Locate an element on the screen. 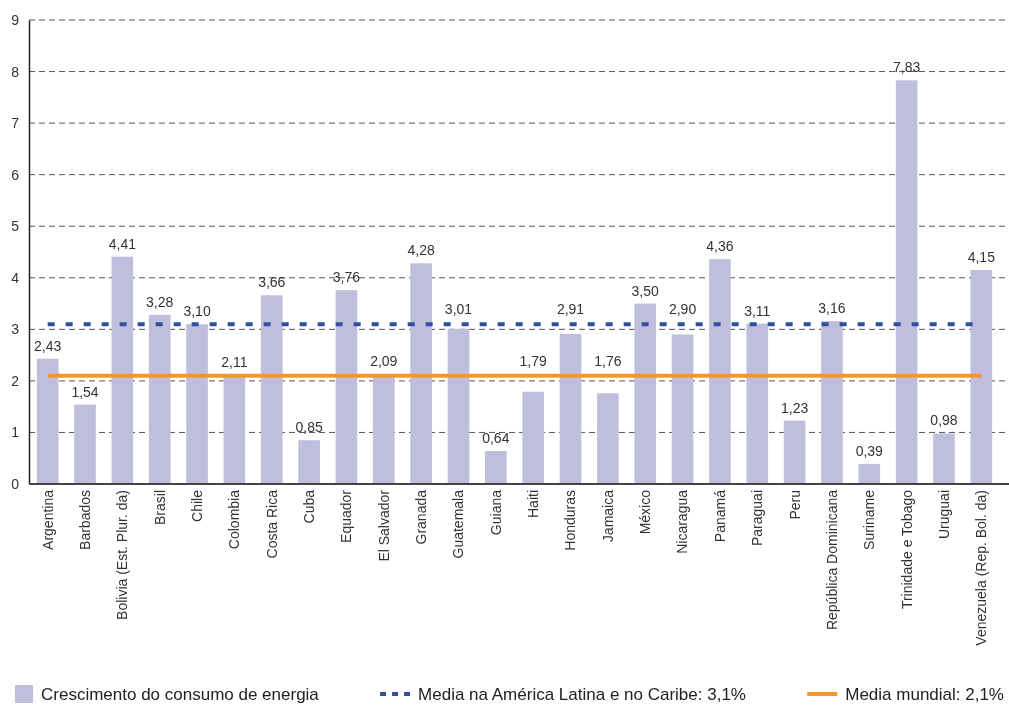 The width and height of the screenshot is (1009, 706). x-tick-label: Trinidade e Tobago is located at coordinates (906, 549).